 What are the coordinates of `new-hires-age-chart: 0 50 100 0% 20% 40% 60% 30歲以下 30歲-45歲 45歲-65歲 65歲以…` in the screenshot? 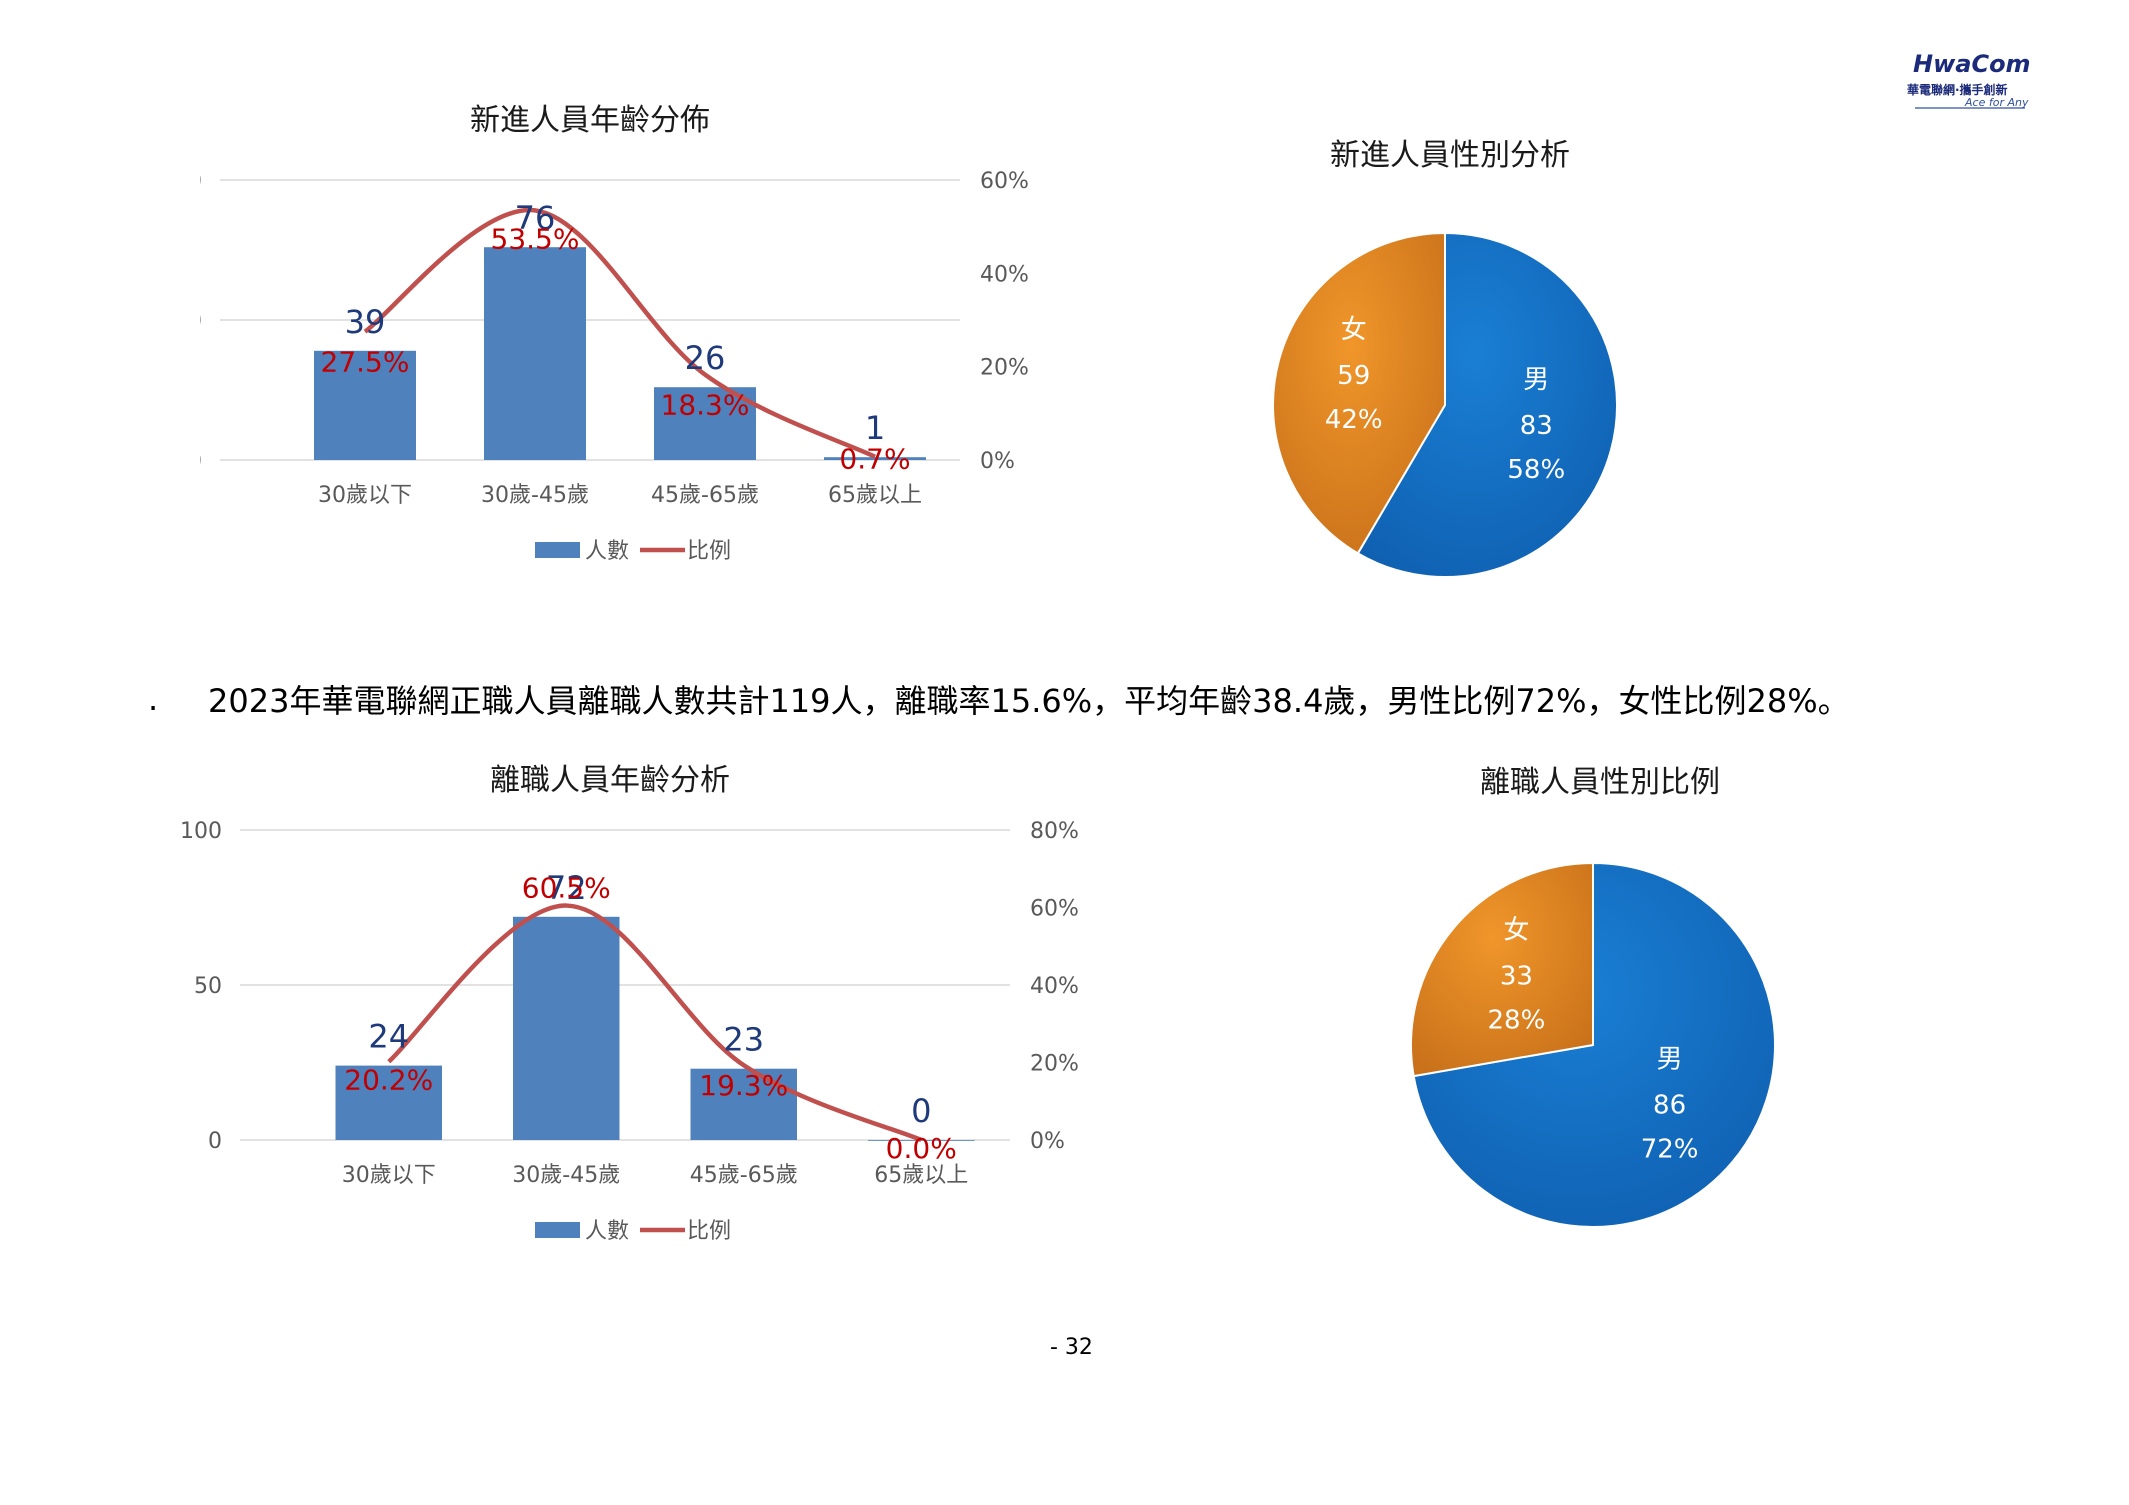 It's located at (614, 366).